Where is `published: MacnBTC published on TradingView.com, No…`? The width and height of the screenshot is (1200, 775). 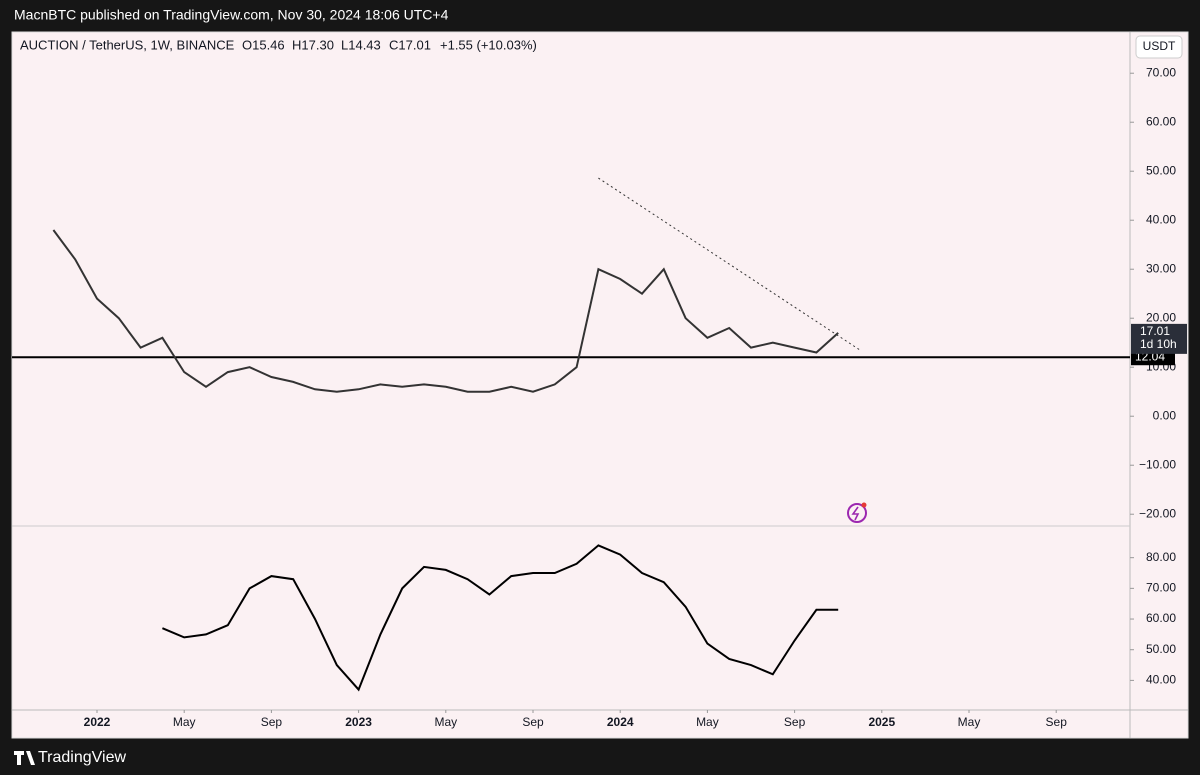
published: MacnBTC published on TradingView.com, No… is located at coordinates (231, 15).